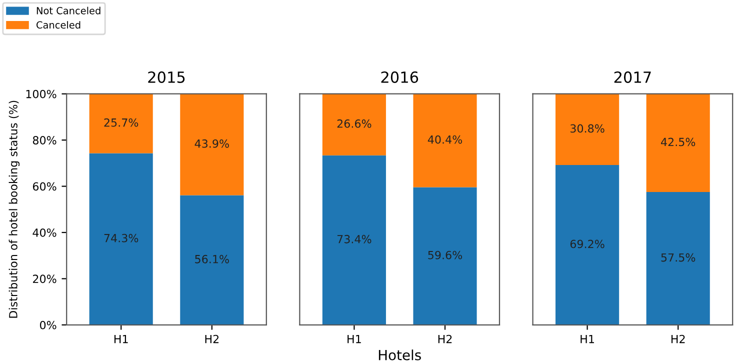  Describe the element at coordinates (587, 244) in the screenshot. I see `data-label: 69.2%` at that location.